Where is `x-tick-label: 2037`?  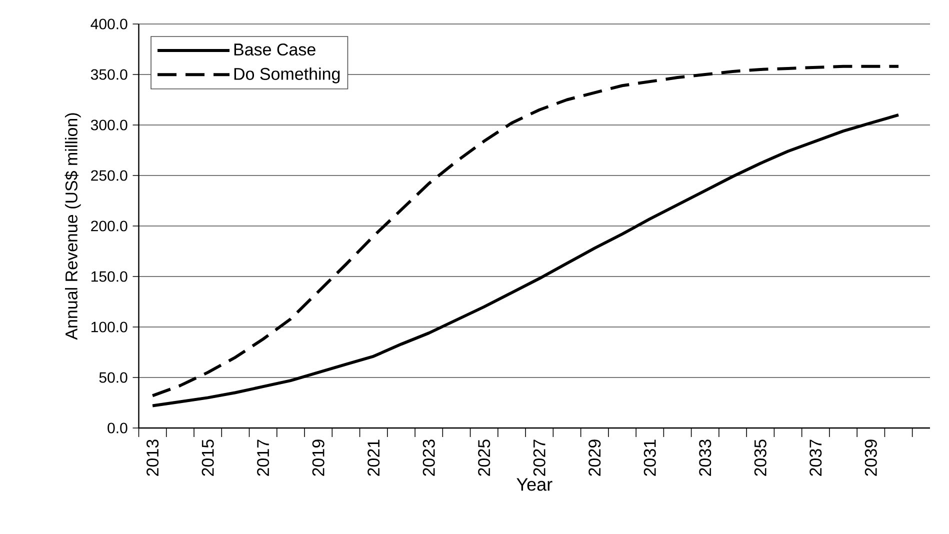
x-tick-label: 2037 is located at coordinates (816, 458).